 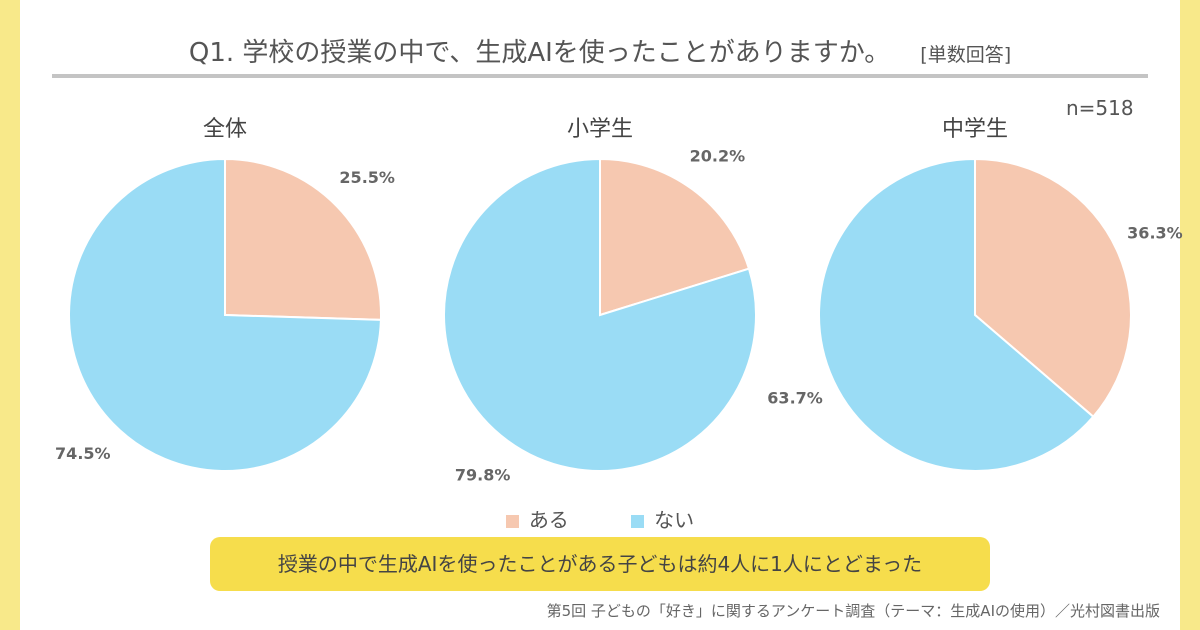 What do you see at coordinates (975, 129) in the screenshot?
I see `pie-title: 中学生` at bounding box center [975, 129].